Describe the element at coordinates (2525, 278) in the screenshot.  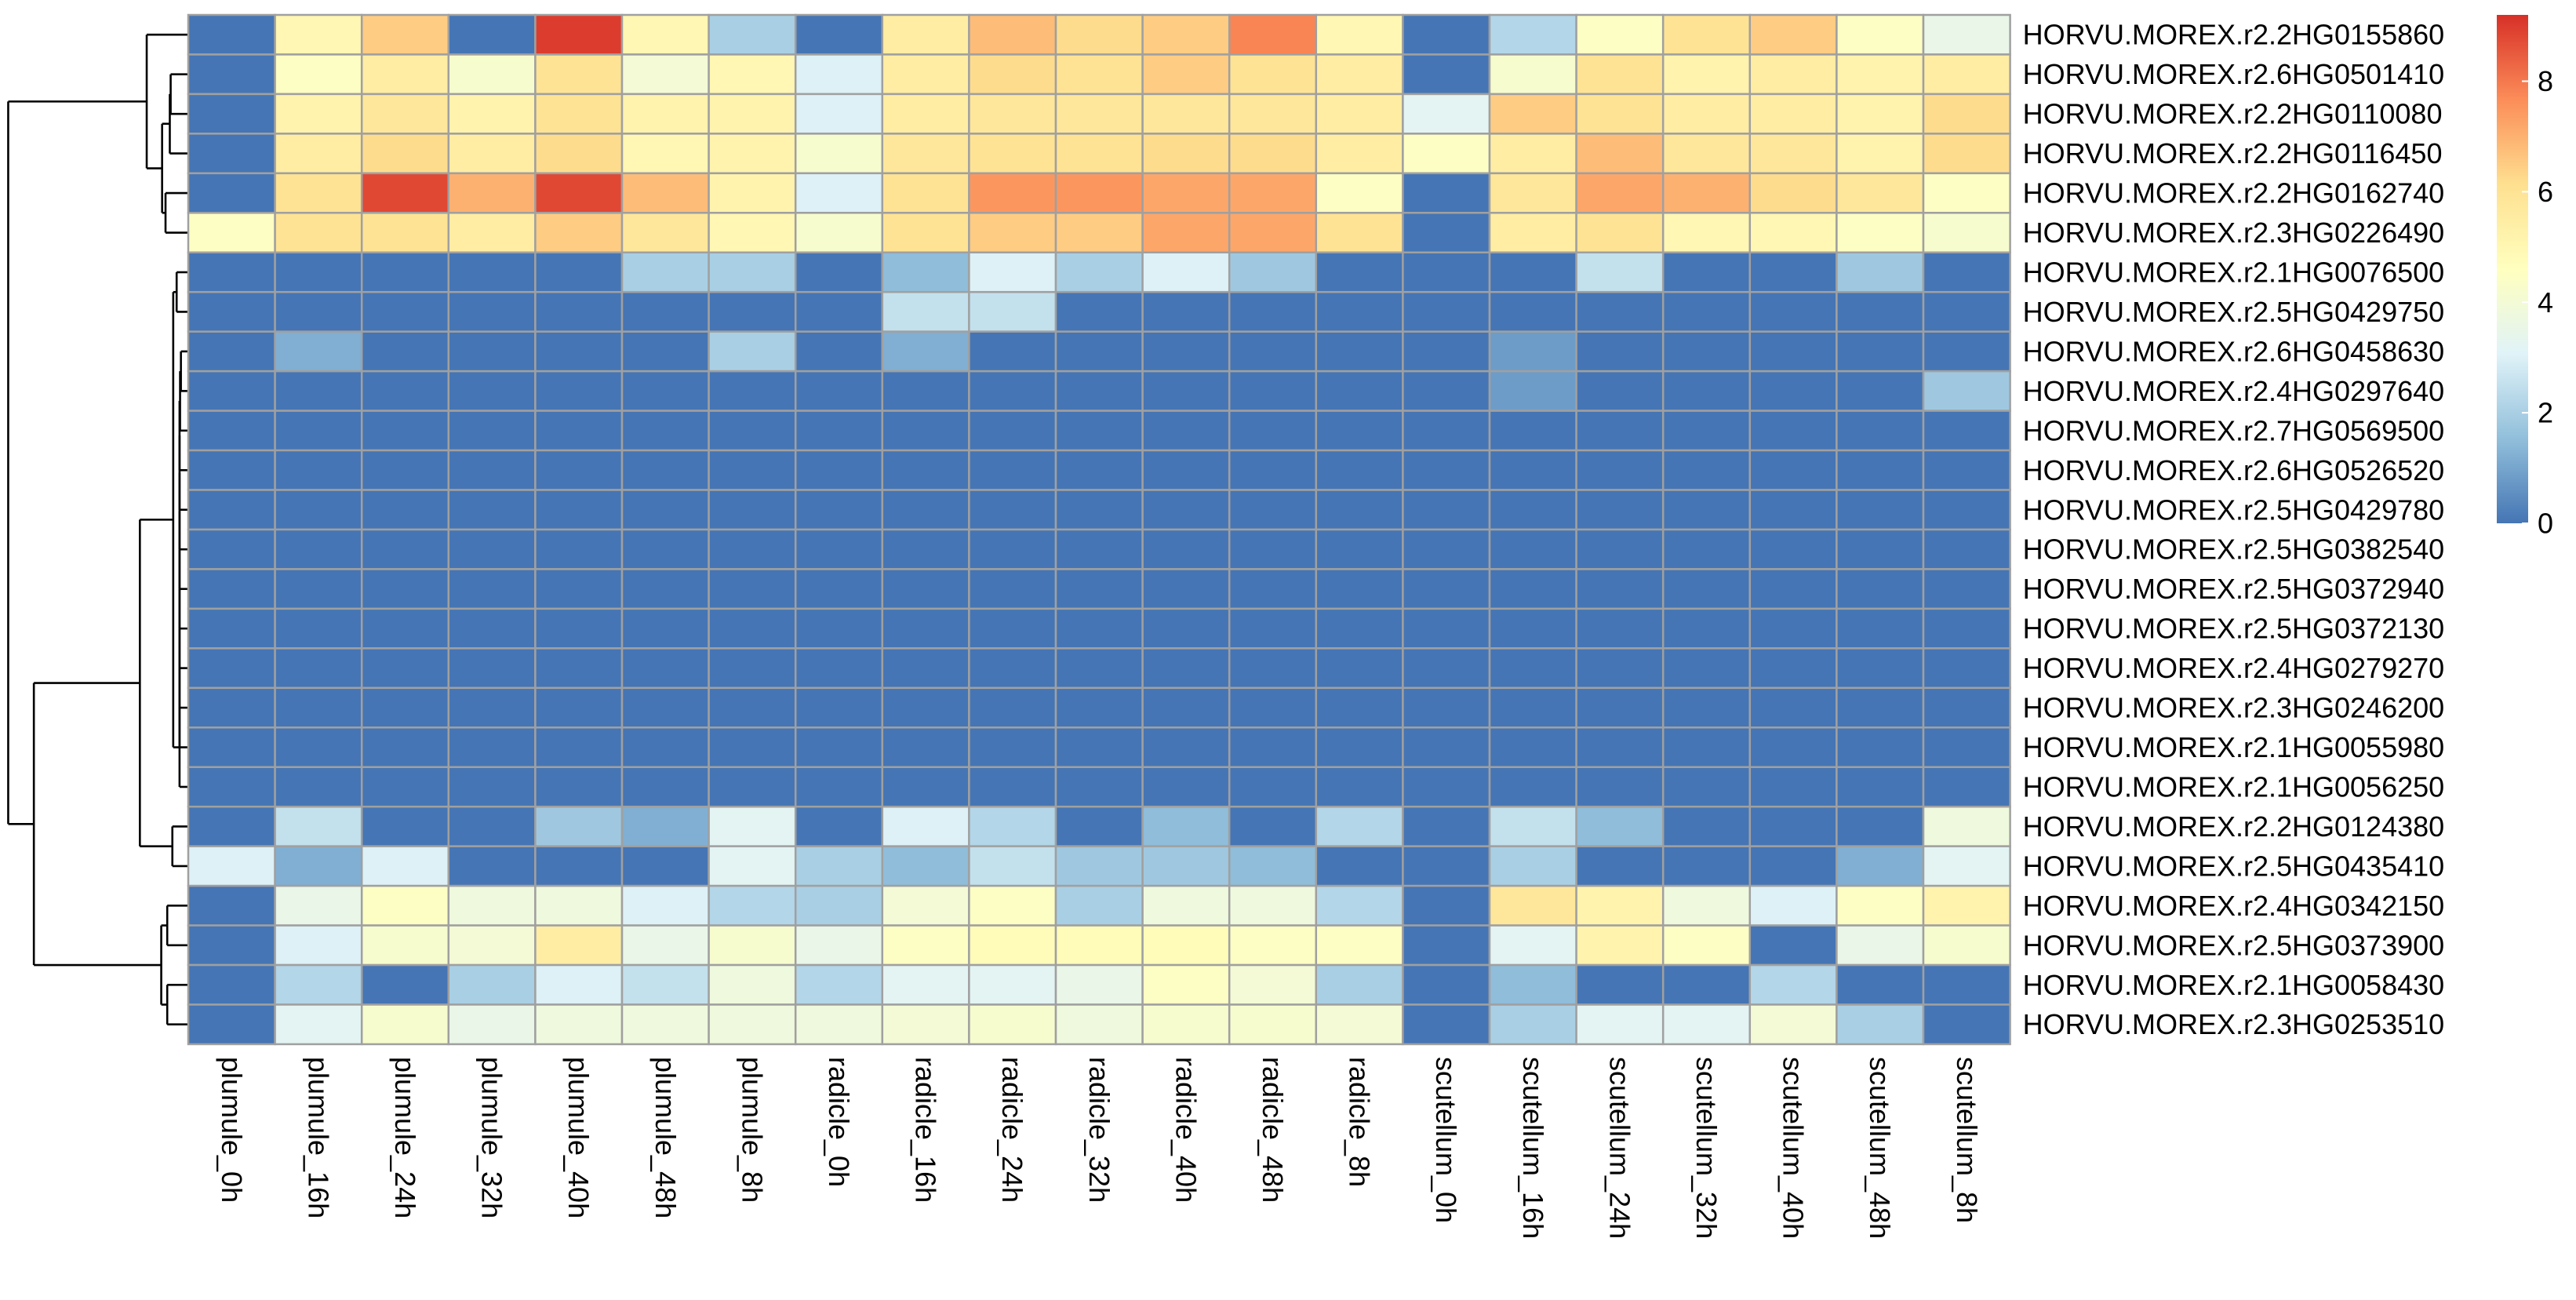
I see `color-legend: 0 2 4 6 8` at that location.